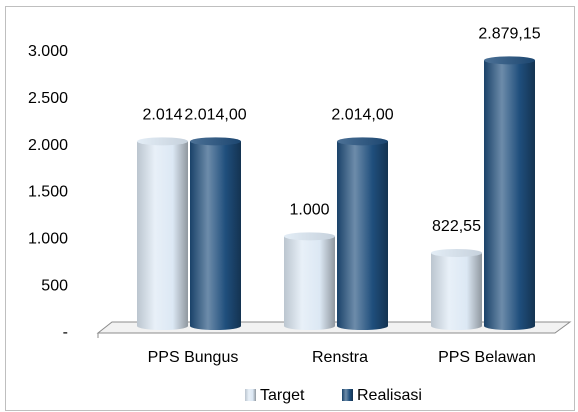 This screenshot has height=412, width=578. Describe the element at coordinates (48, 98) in the screenshot. I see `y-tick-label: 2.500` at that location.